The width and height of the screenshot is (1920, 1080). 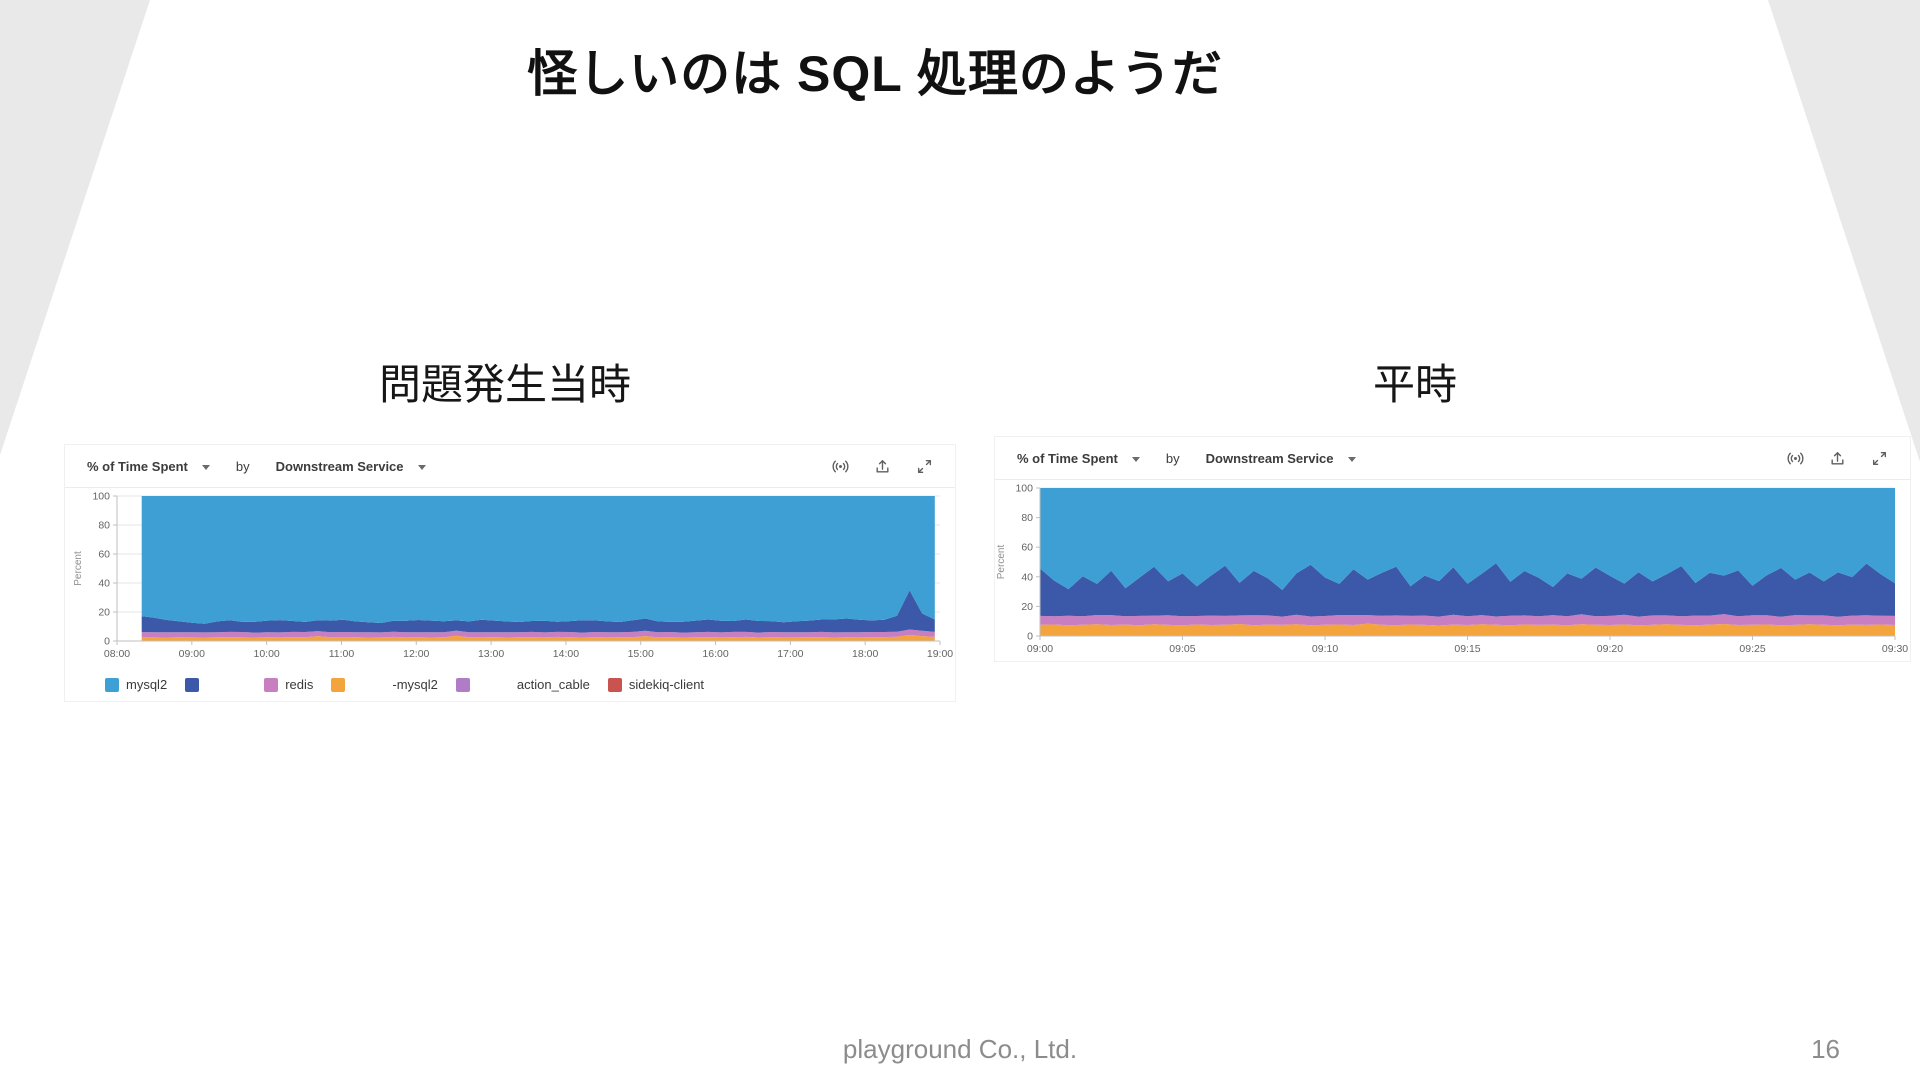 What do you see at coordinates (266, 654) in the screenshot?
I see `x-axis-tick-label: 10:00` at bounding box center [266, 654].